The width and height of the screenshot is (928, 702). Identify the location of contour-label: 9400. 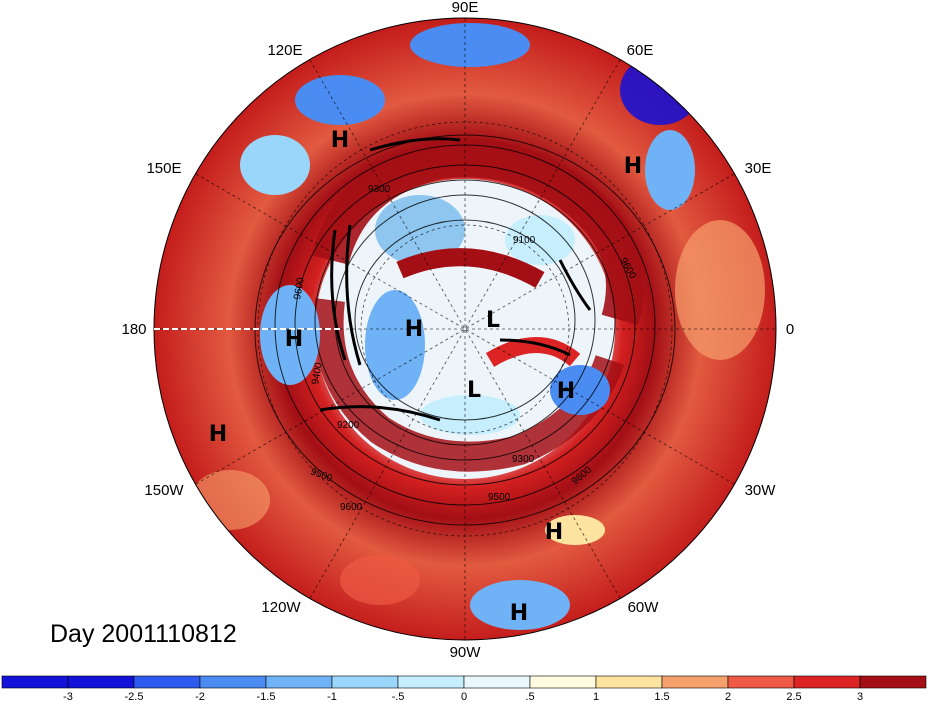
(317, 373).